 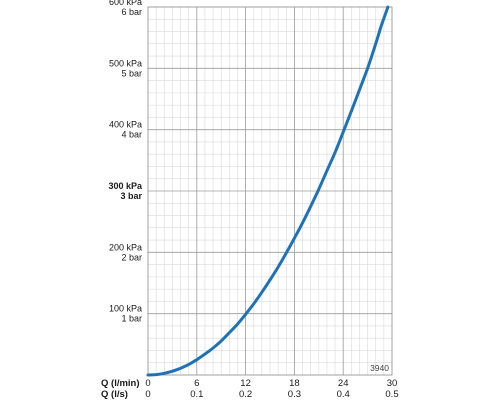 What do you see at coordinates (131, 257) in the screenshot?
I see `y-tick-label-bar: 2 bar` at bounding box center [131, 257].